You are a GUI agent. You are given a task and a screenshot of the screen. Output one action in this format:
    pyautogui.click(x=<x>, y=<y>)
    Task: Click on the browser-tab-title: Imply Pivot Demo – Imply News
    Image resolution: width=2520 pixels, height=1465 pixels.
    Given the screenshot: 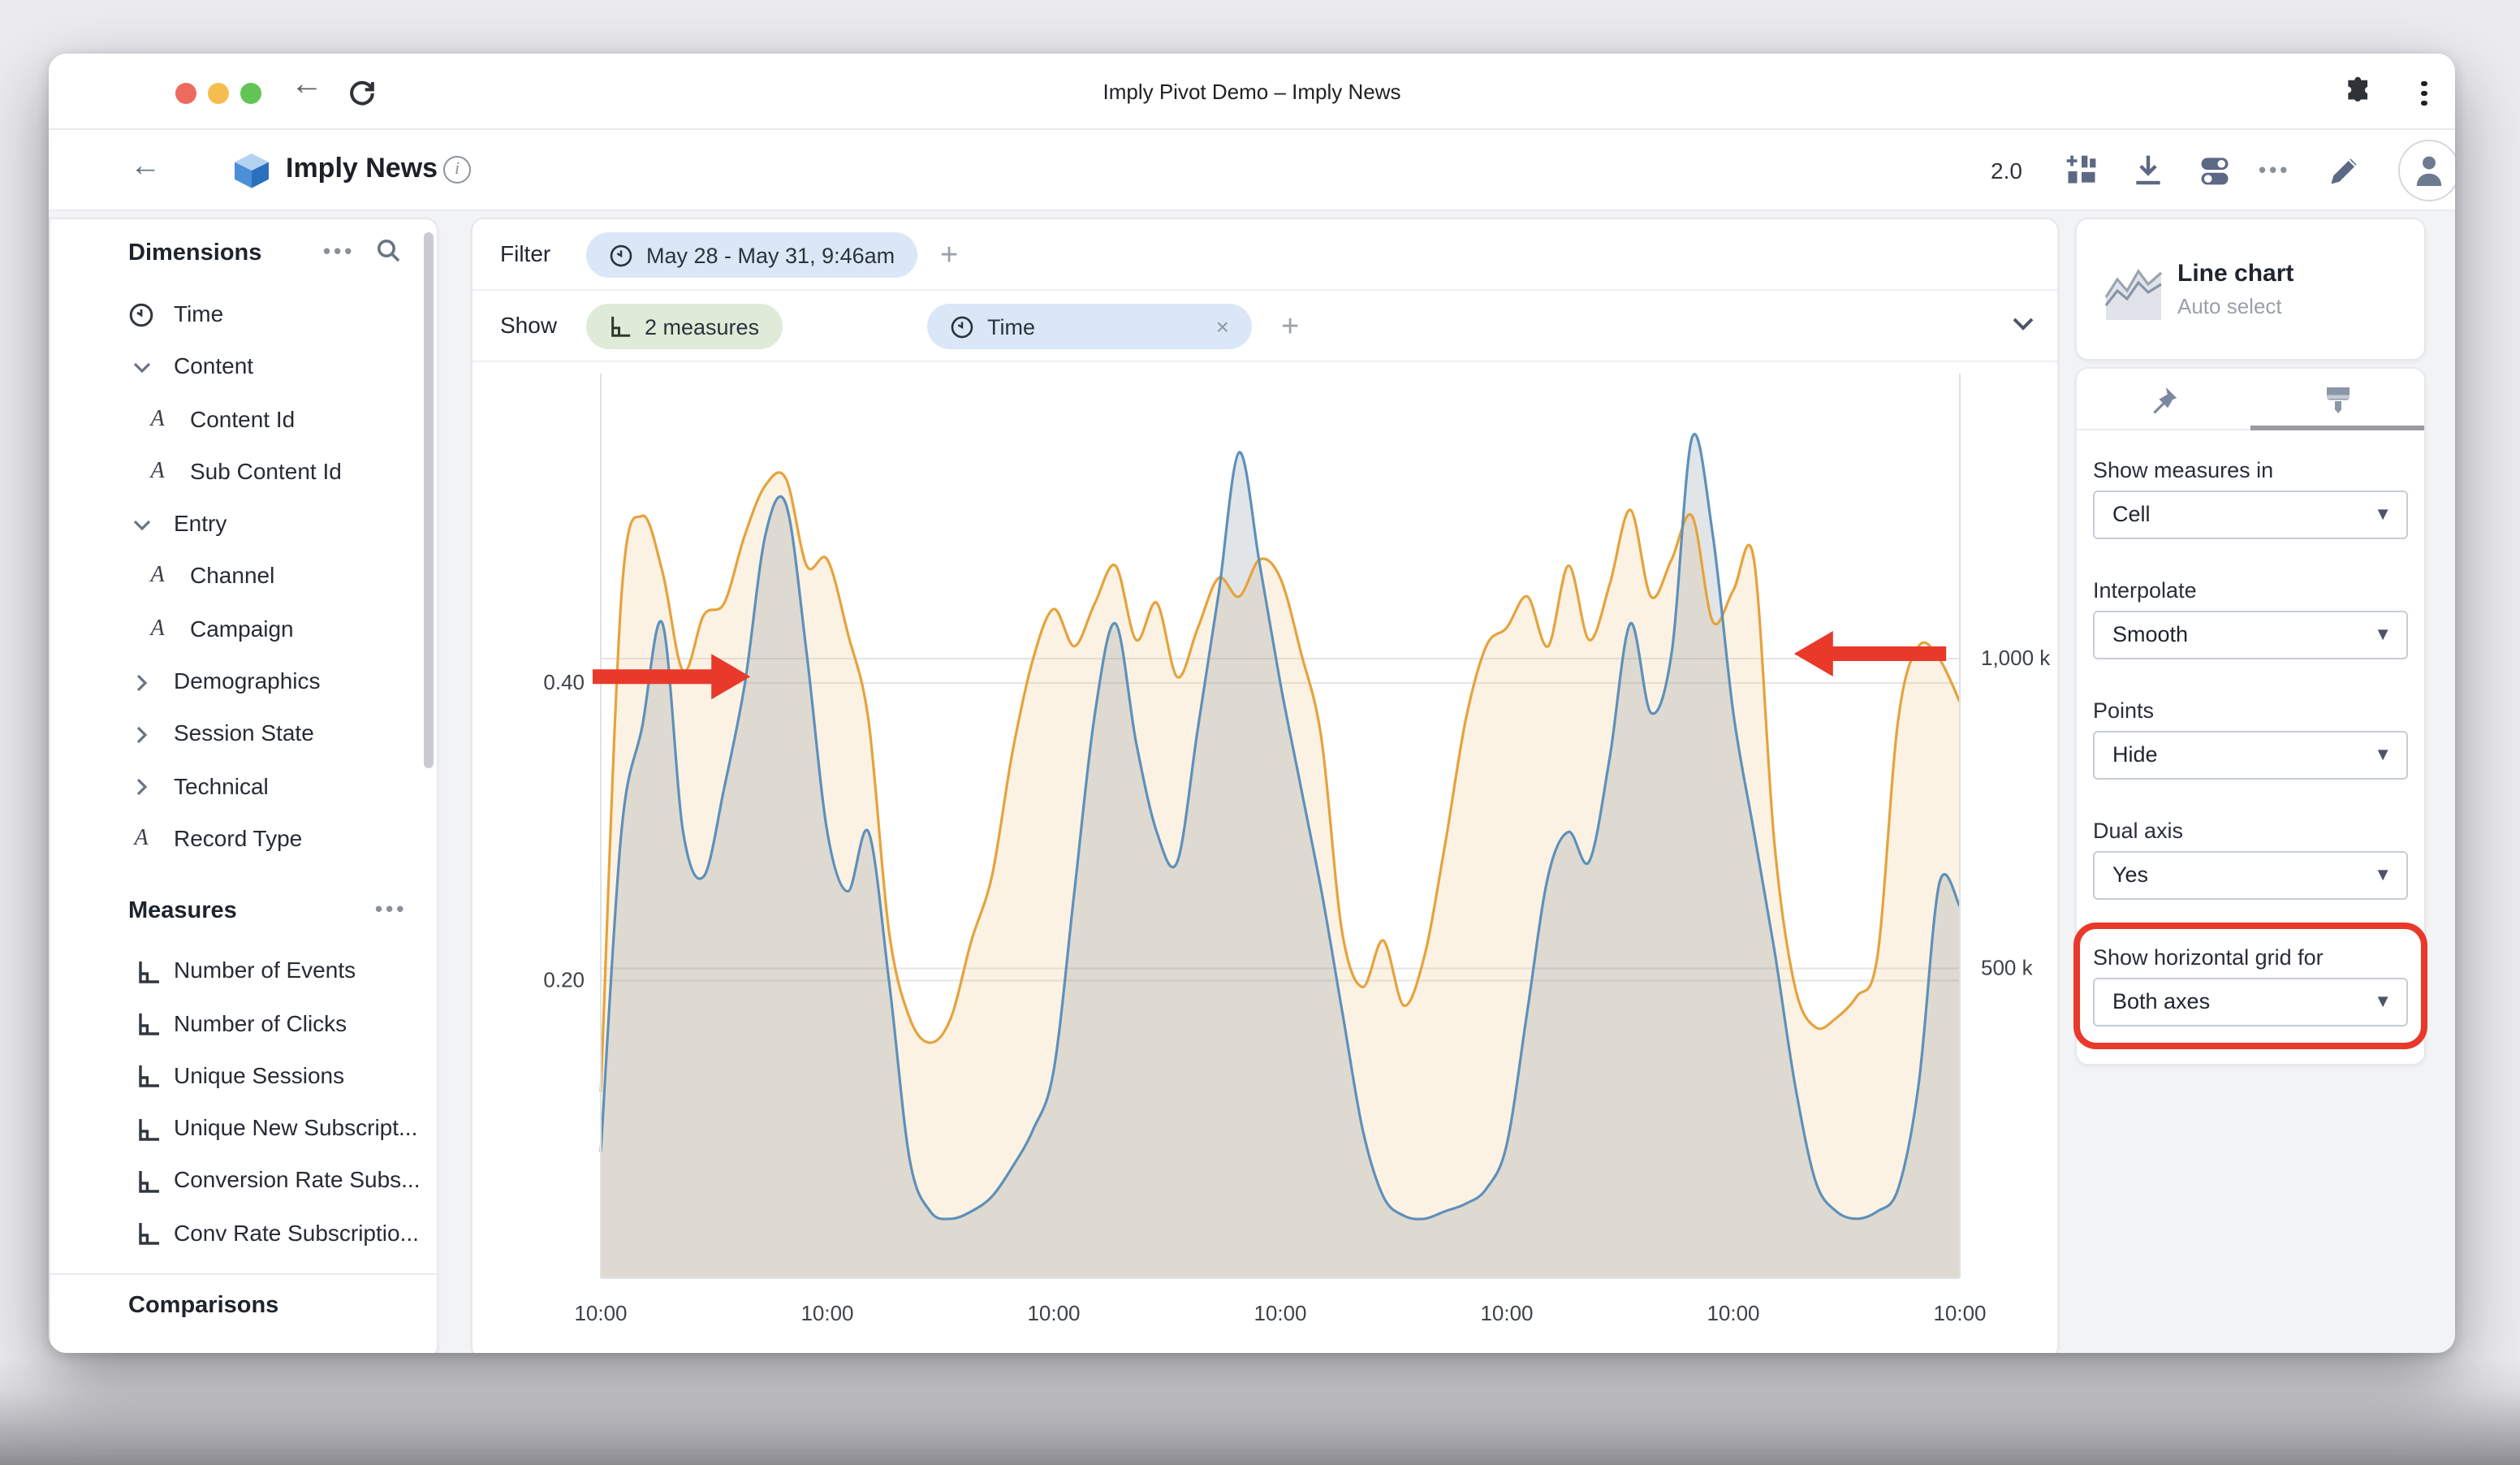 What is the action you would take?
    pyautogui.click(x=1251, y=92)
    